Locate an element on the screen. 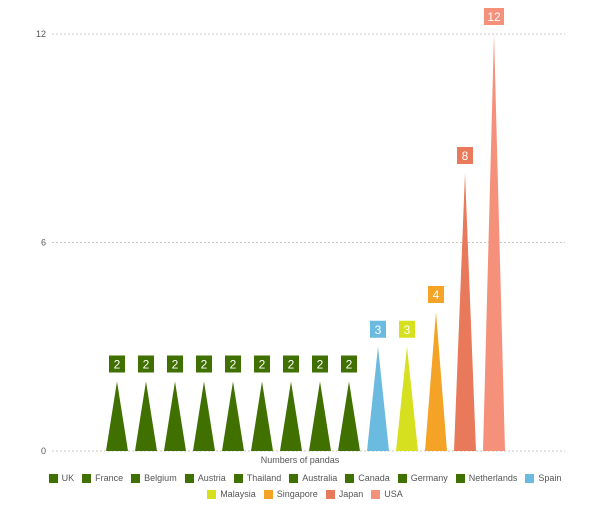 Image resolution: width=600 pixels, height=506 pixels. svg-text: 12 is located at coordinates (494, 17).